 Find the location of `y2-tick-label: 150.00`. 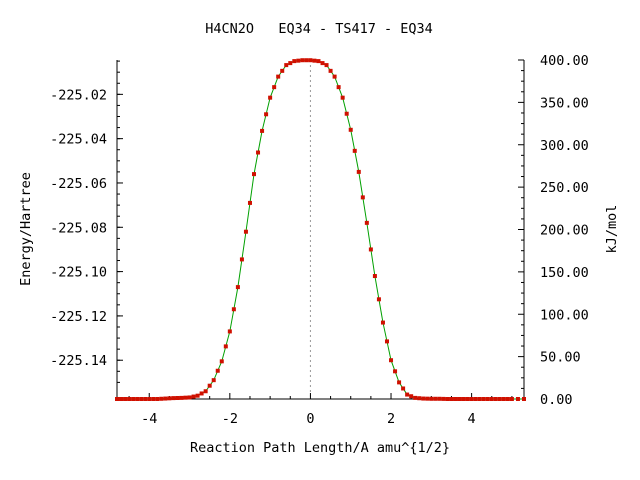

y2-tick-label: 150.00 is located at coordinates (564, 273).